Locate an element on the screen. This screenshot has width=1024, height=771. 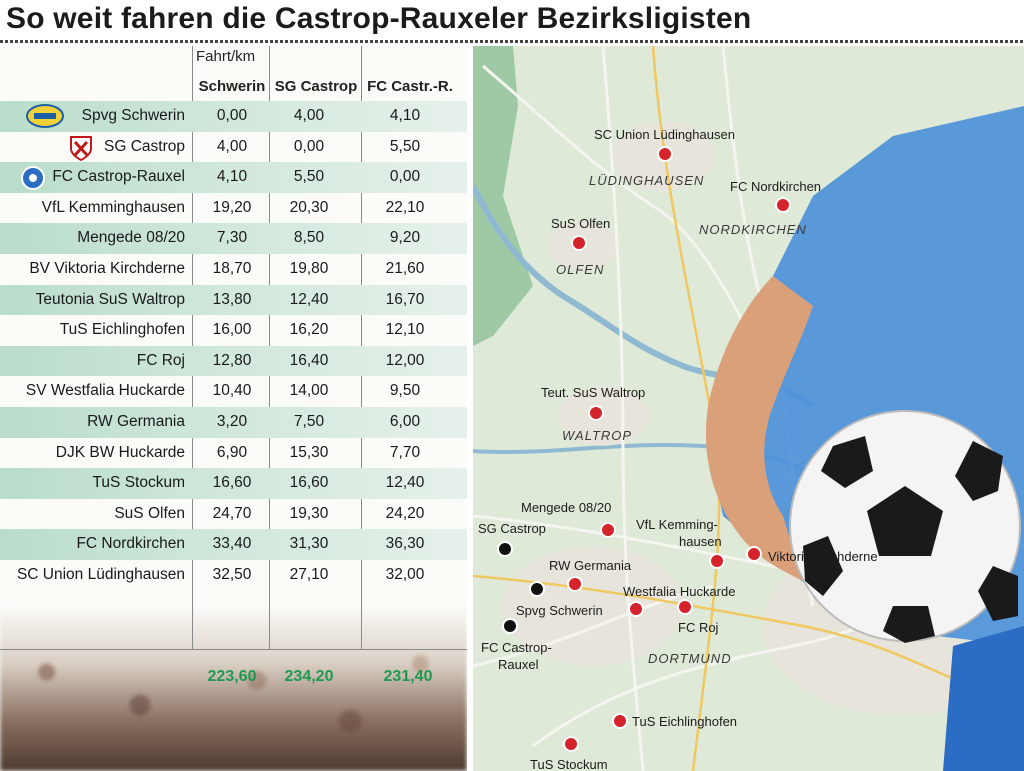
distance-value: 21,60 is located at coordinates (405, 268).